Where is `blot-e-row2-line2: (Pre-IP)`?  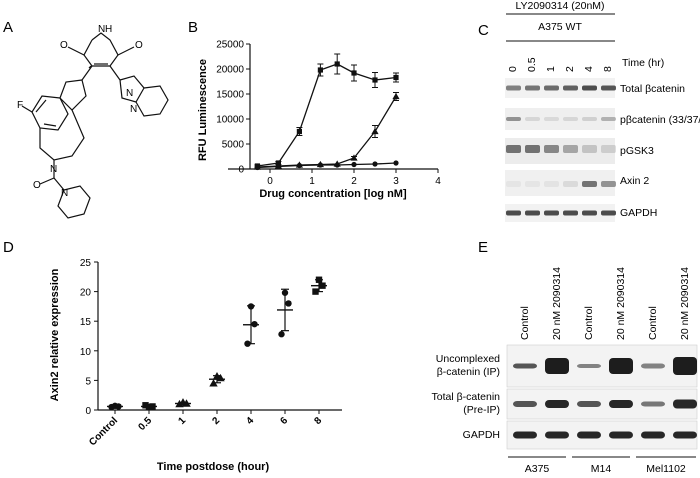 blot-e-row2-line2: (Pre-IP) is located at coordinates (481, 410).